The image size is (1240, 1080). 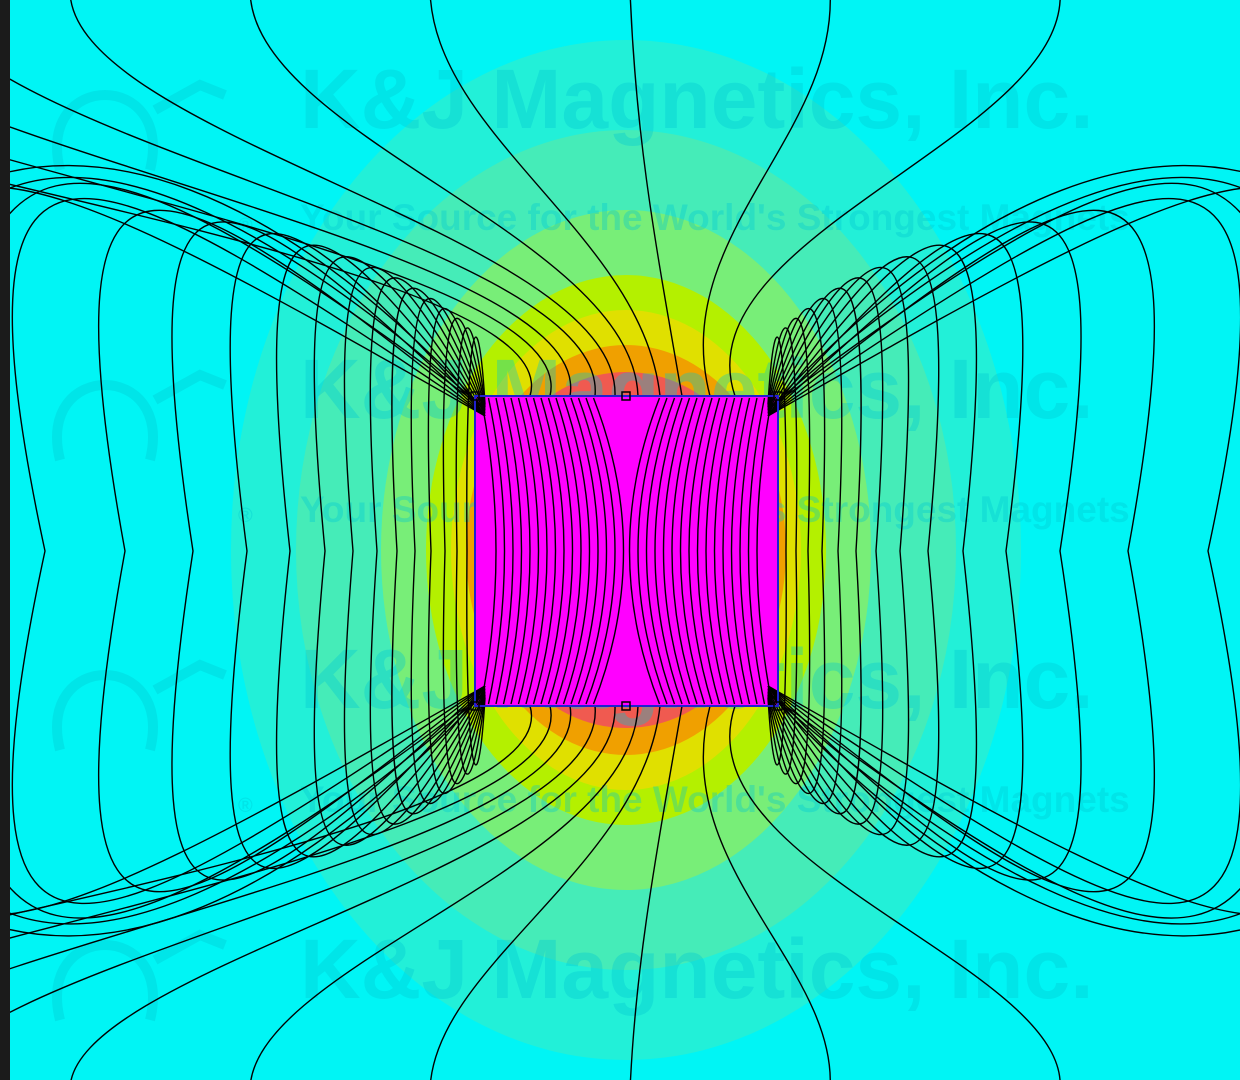 What do you see at coordinates (5, 540) in the screenshot?
I see `window-edge-bar` at bounding box center [5, 540].